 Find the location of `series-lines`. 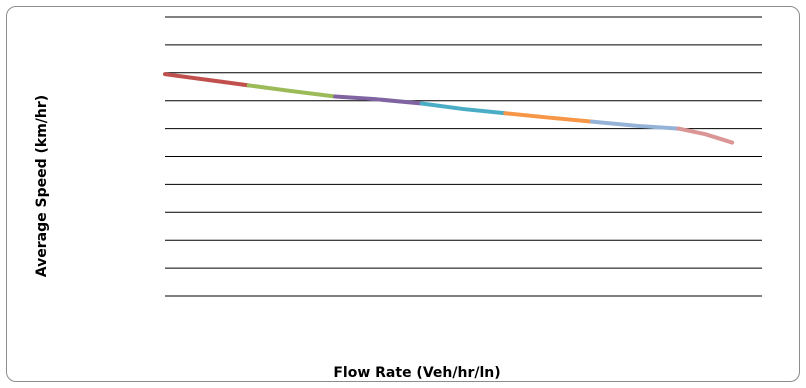

series-lines is located at coordinates (449, 108).